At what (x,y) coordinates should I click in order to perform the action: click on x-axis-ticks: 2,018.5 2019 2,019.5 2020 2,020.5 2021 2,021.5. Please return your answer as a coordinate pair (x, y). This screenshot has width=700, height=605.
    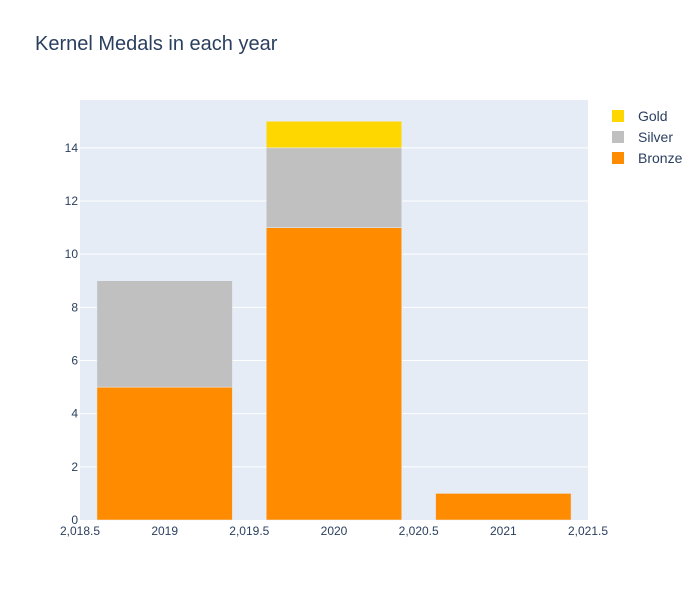
    Looking at the image, I should click on (334, 531).